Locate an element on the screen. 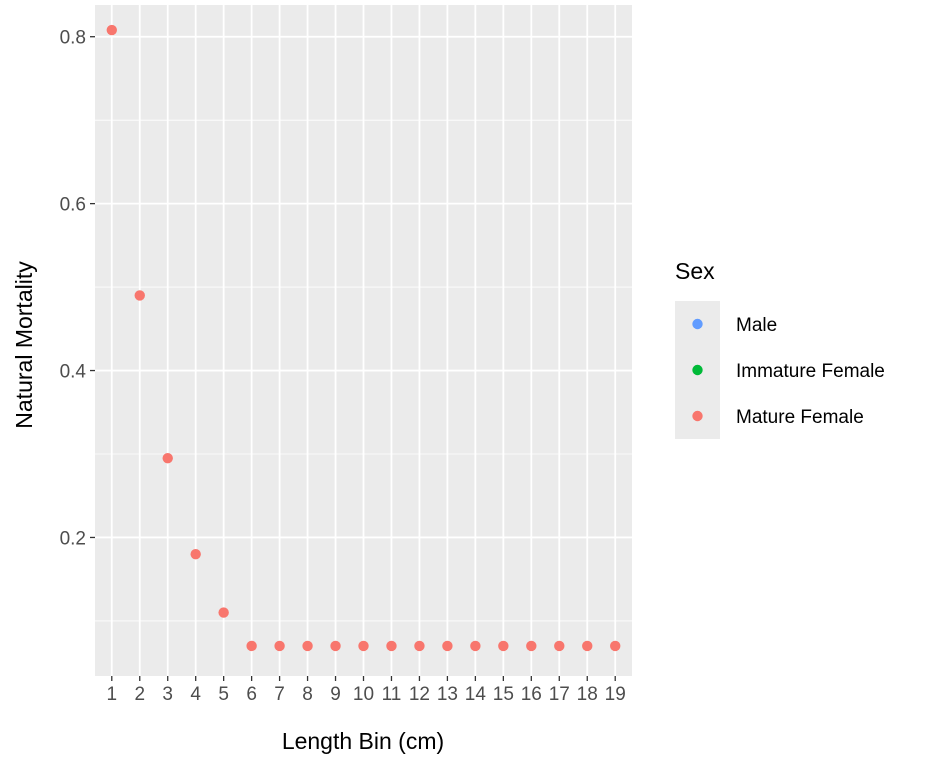  x-tick-label: 8 is located at coordinates (307, 694).